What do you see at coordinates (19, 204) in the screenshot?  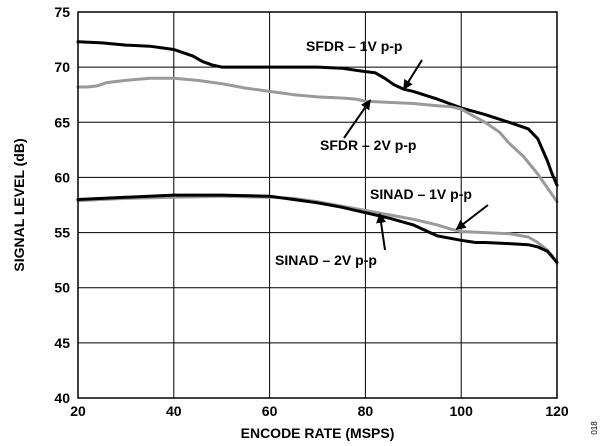 I see `y-axis-title: SIGNAL LEVEL (dB)` at bounding box center [19, 204].